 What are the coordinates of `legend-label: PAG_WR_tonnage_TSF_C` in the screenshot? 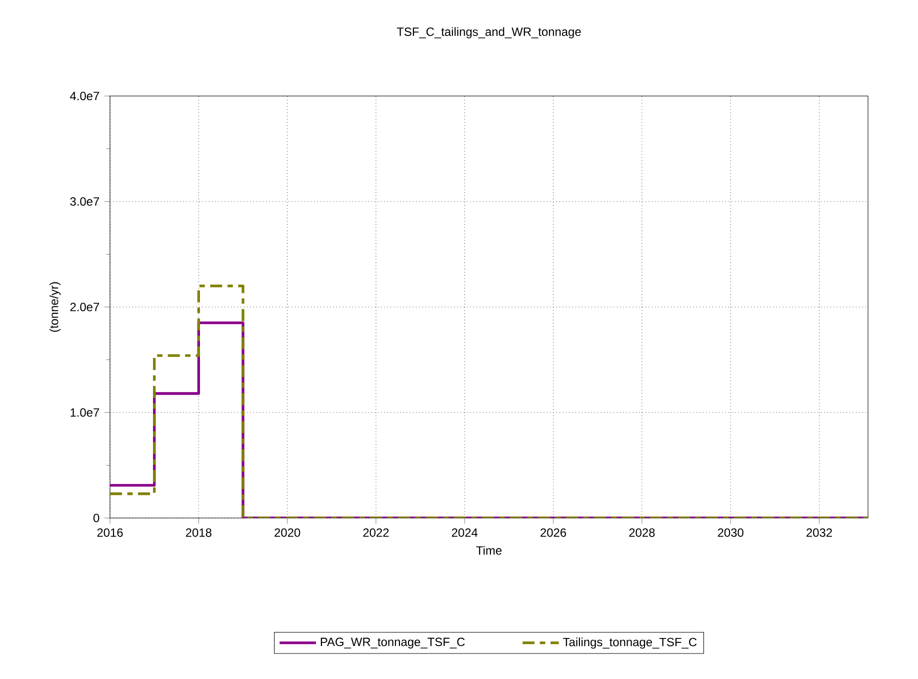 It's located at (392, 643).